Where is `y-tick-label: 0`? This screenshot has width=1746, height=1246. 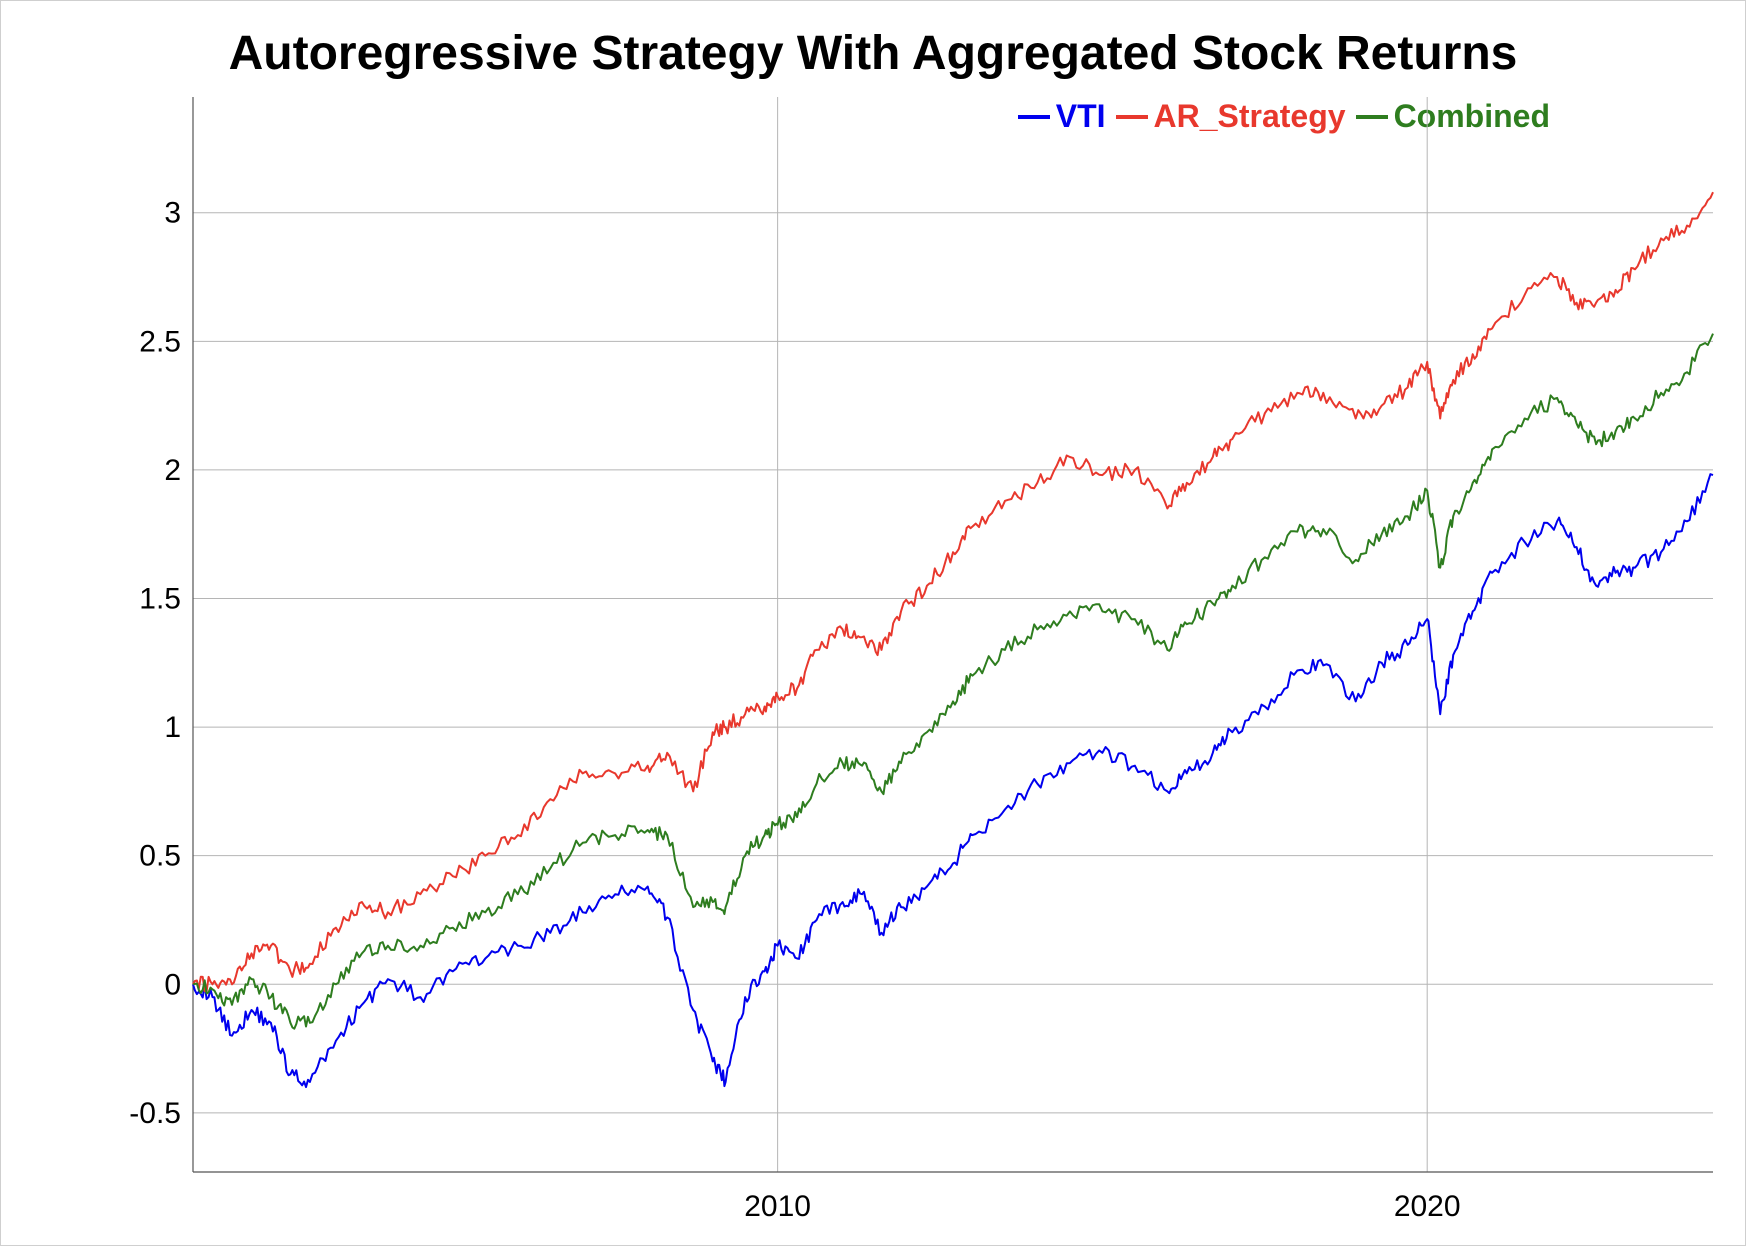
y-tick-label: 0 is located at coordinates (172, 984).